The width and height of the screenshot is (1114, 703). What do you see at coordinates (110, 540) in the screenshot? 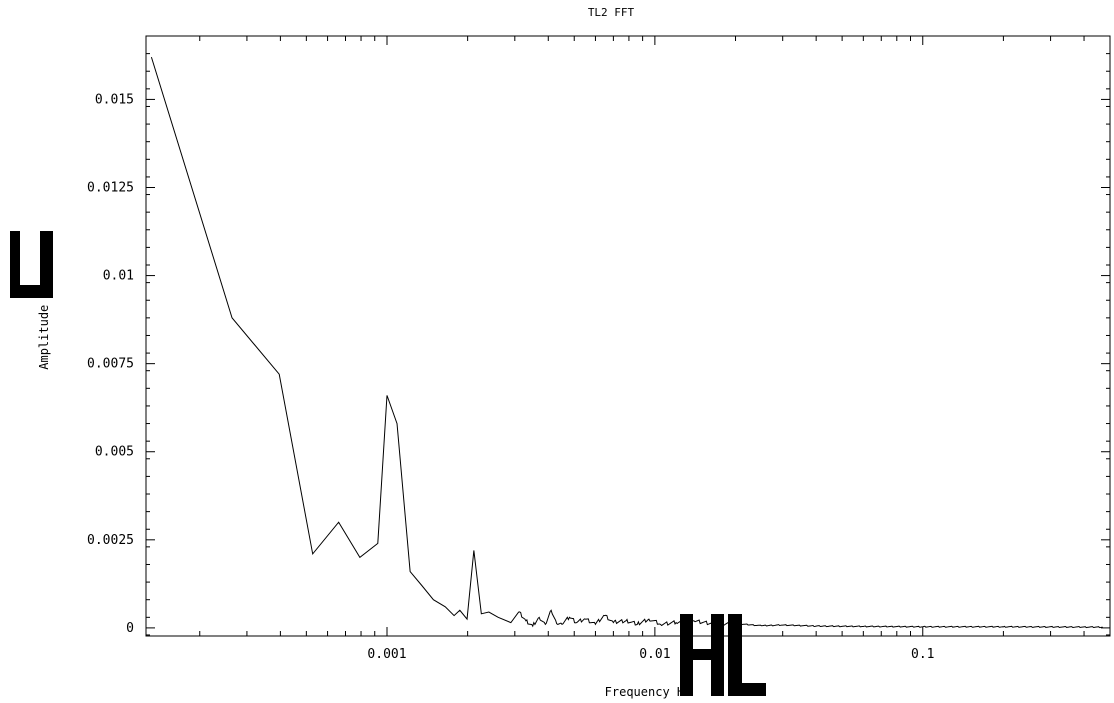
I see `y-tick-label: 0.0025` at bounding box center [110, 540].